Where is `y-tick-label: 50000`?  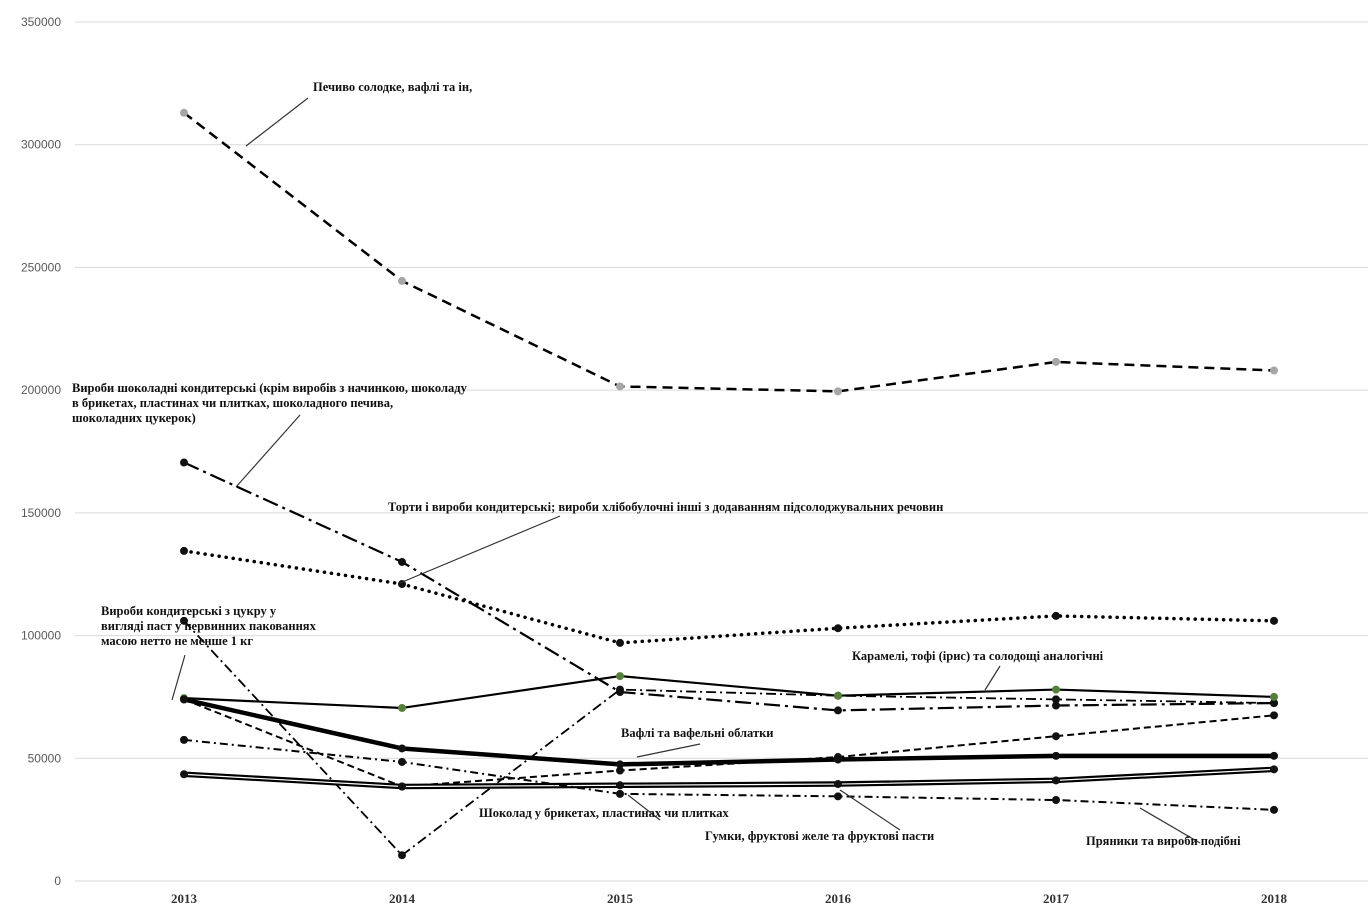
y-tick-label: 50000 is located at coordinates (45, 758).